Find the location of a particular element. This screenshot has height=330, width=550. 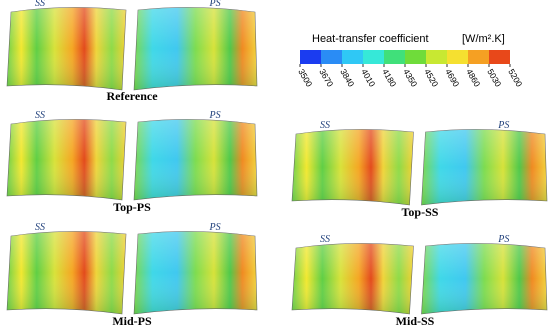

colorbar-tick-label: 4180 is located at coordinates (389, 78).